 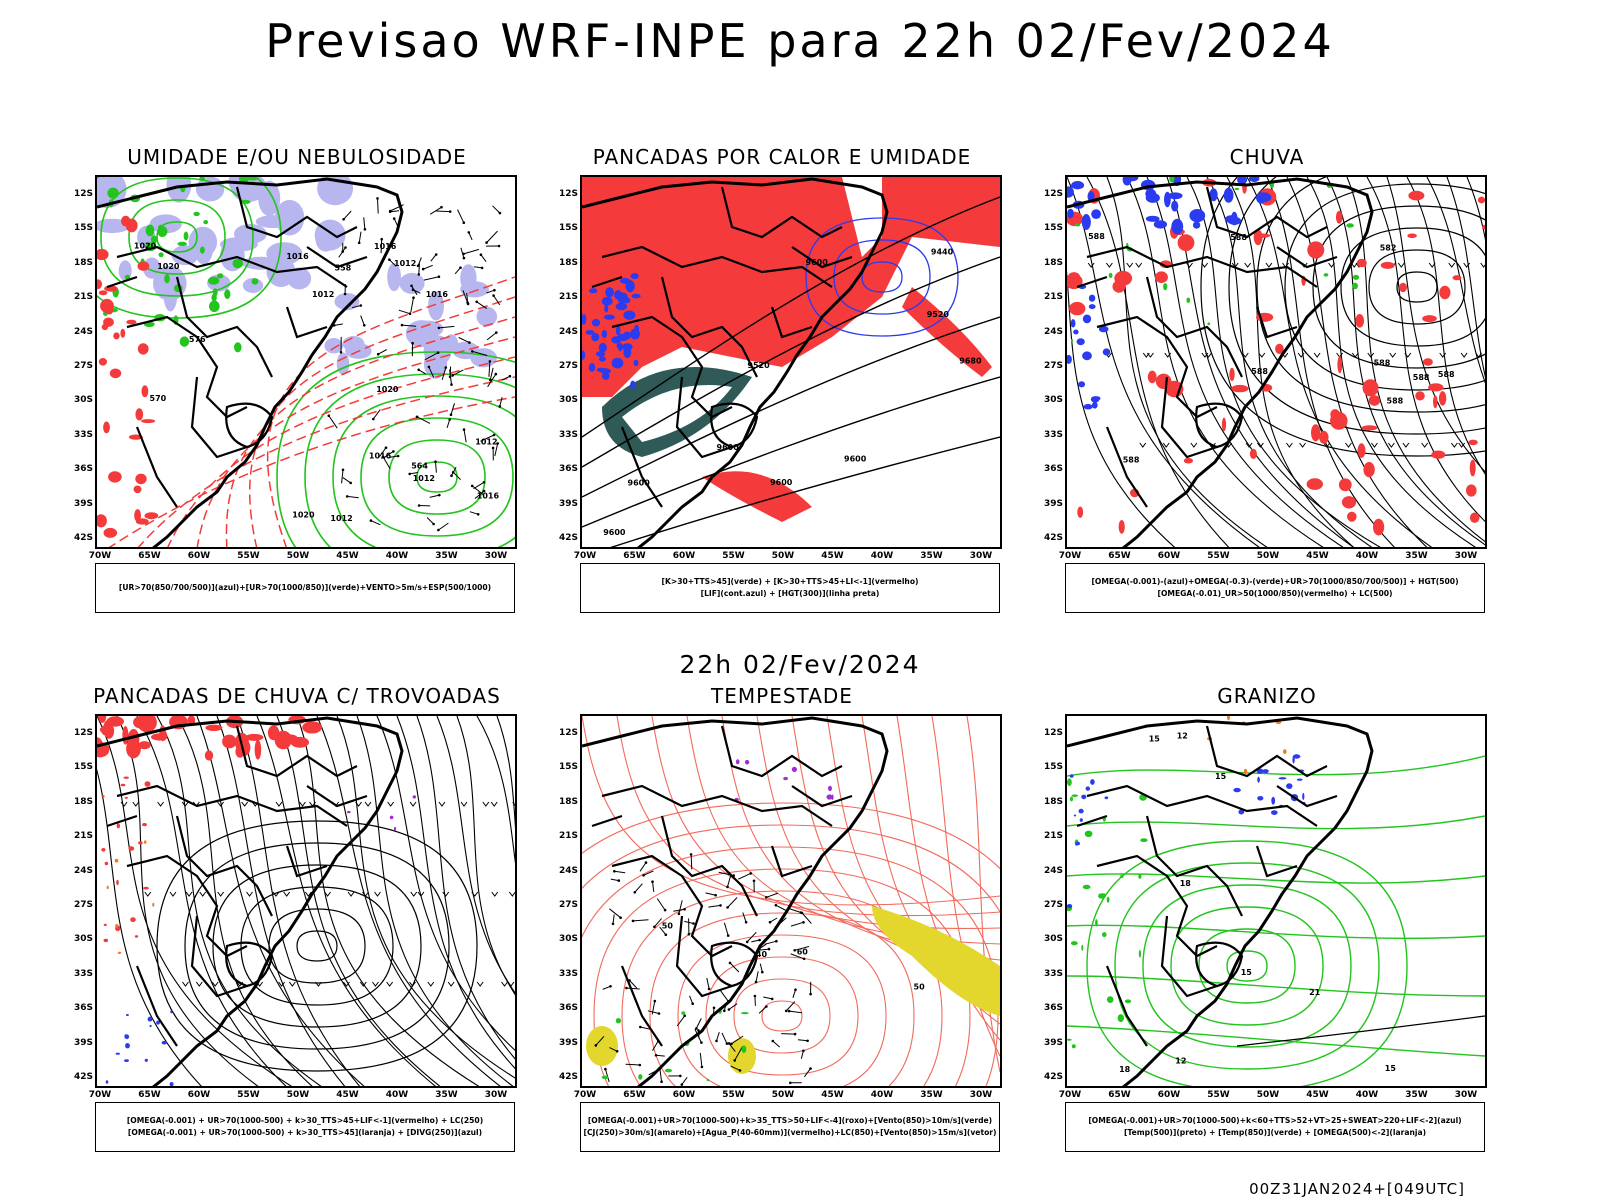 What do you see at coordinates (83, 503) in the screenshot?
I see `lat-label: 39S` at bounding box center [83, 503].